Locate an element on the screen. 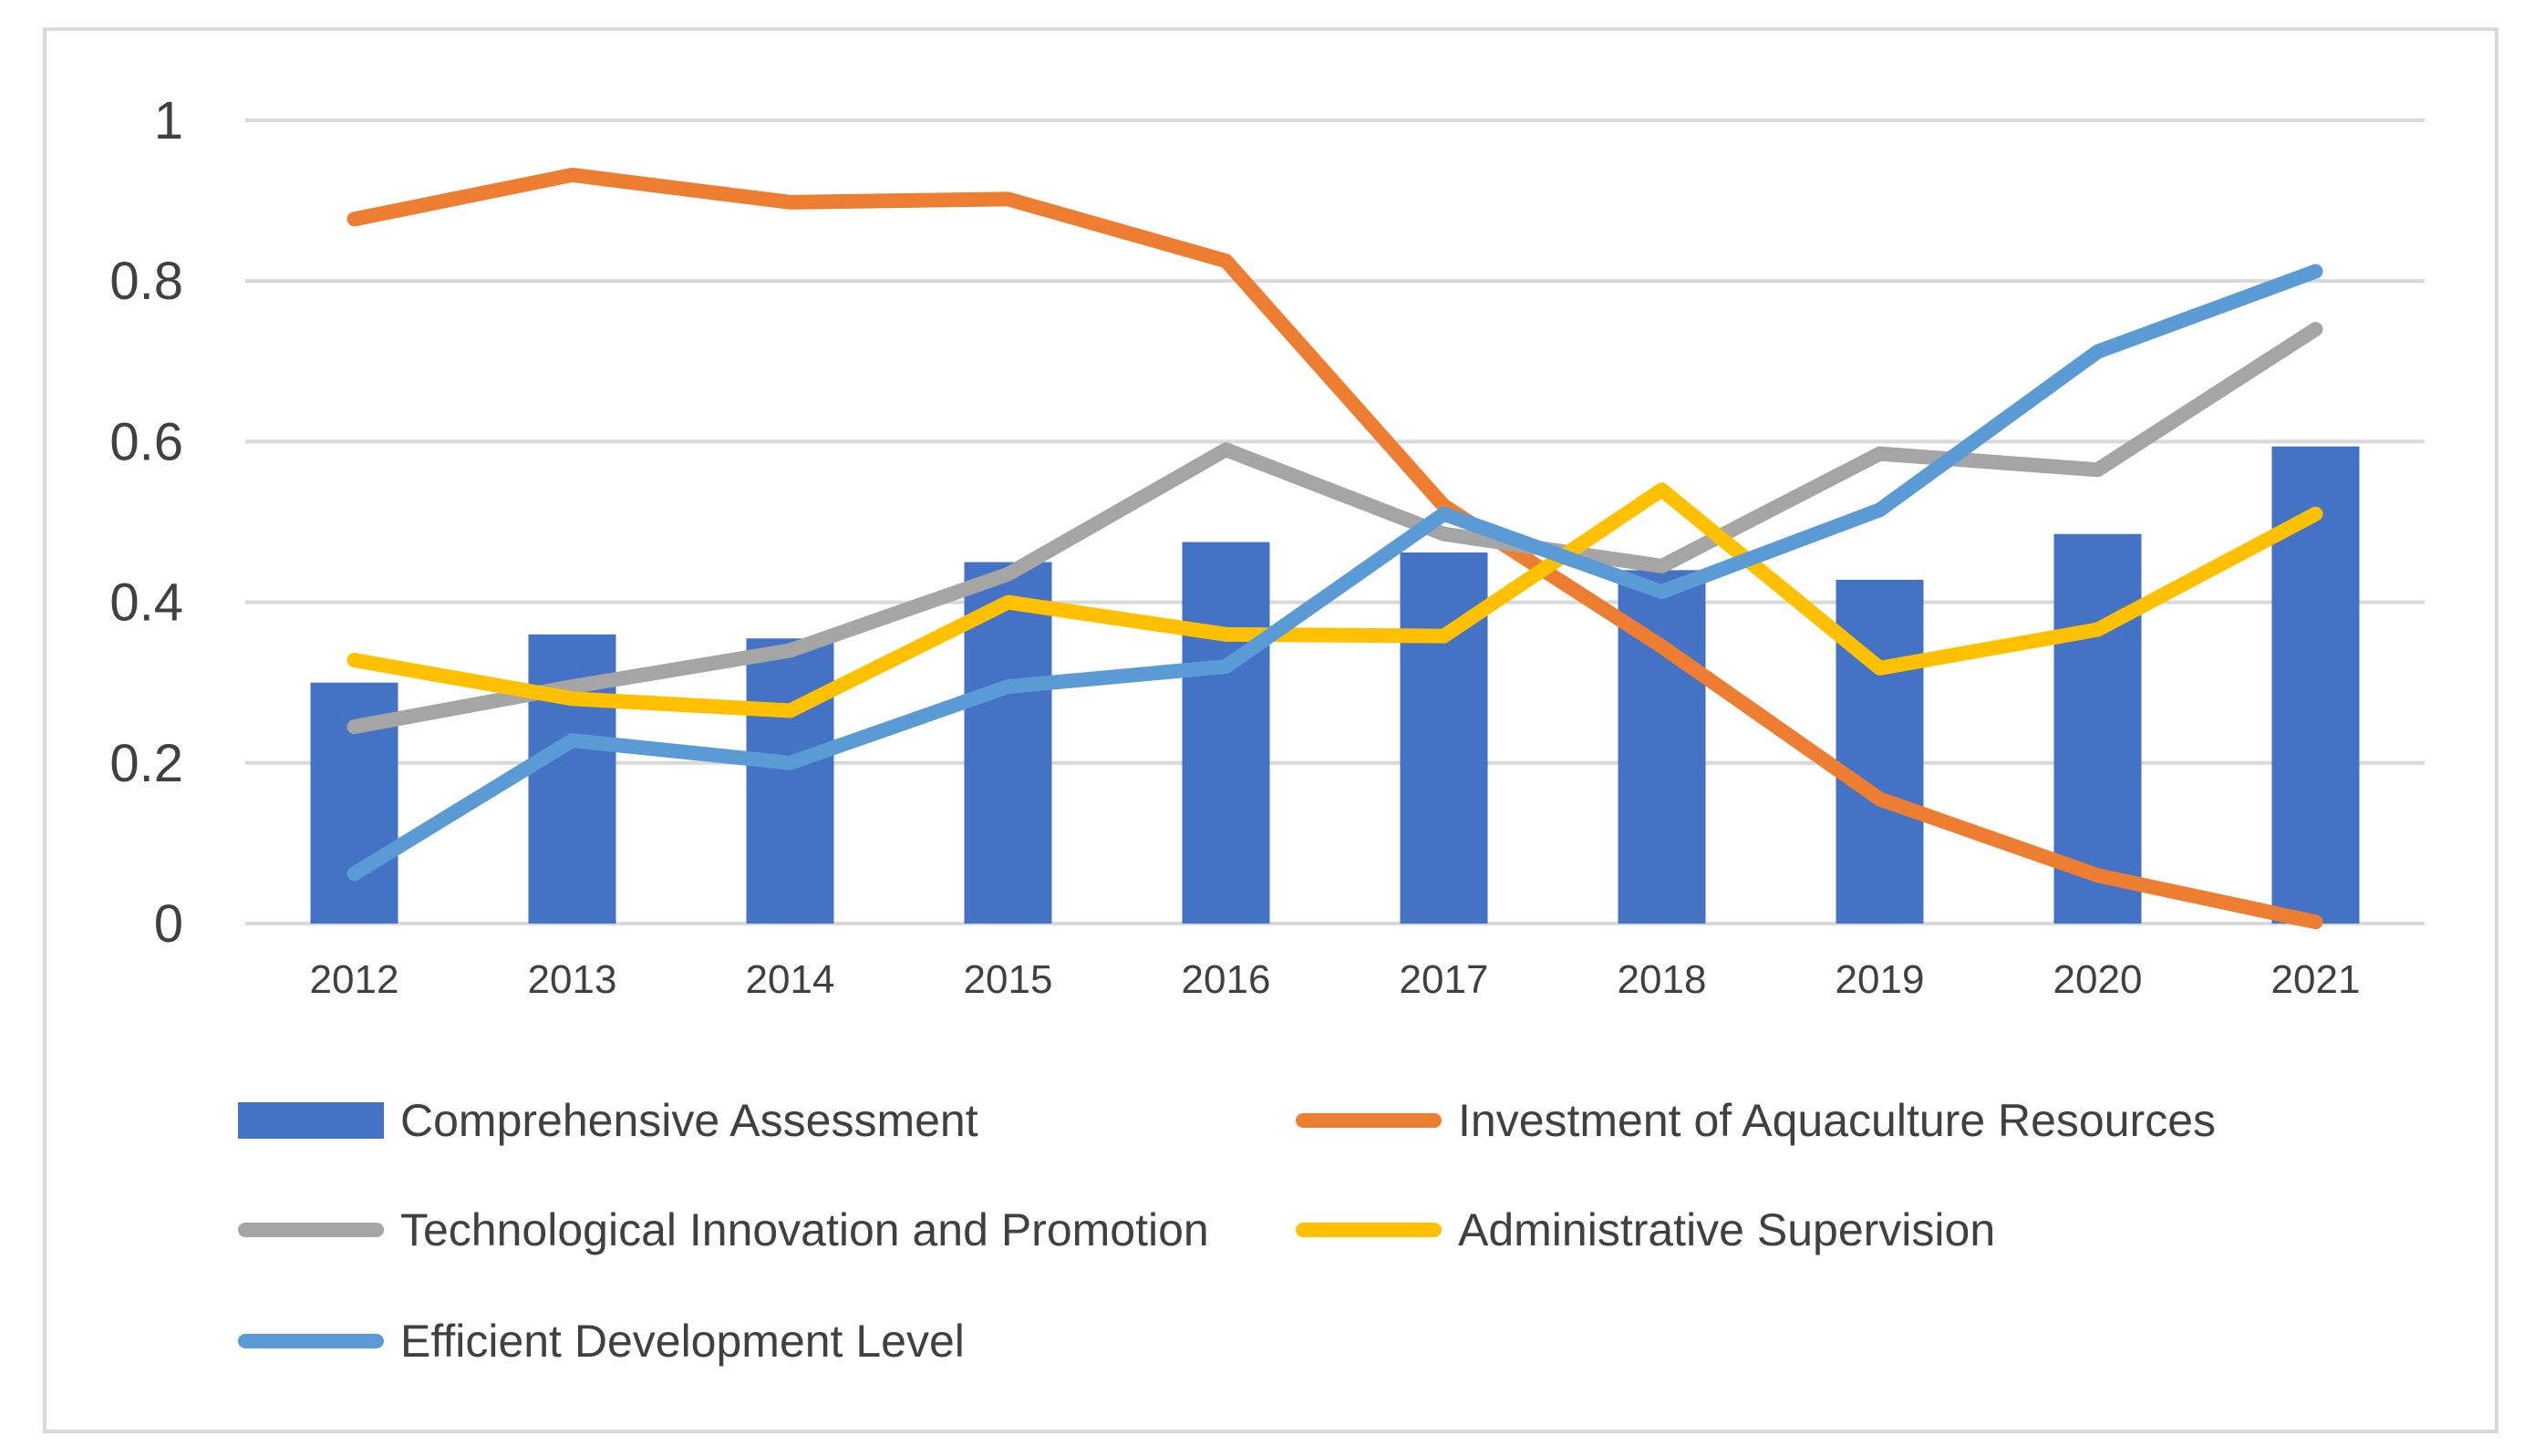 This screenshot has width=2544, height=1456. legend-label: Efficient Development Level is located at coordinates (682, 1341).